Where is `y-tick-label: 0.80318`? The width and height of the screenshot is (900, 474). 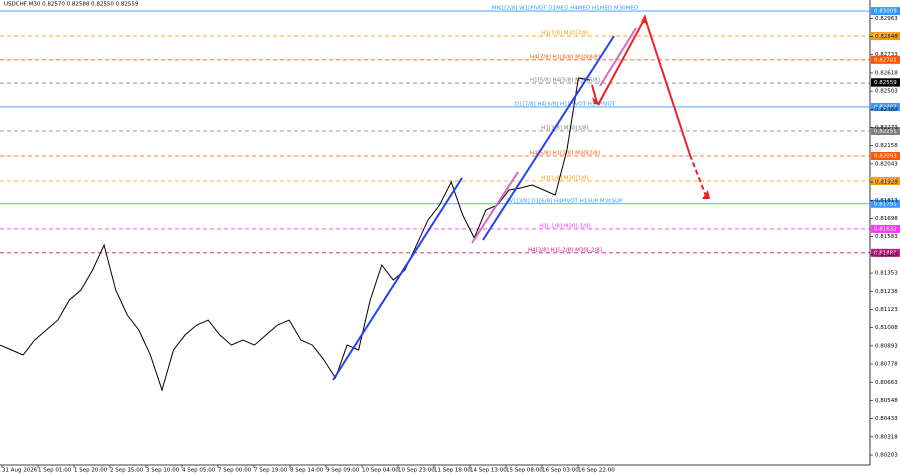
y-tick-label: 0.80318 is located at coordinates (886, 437).